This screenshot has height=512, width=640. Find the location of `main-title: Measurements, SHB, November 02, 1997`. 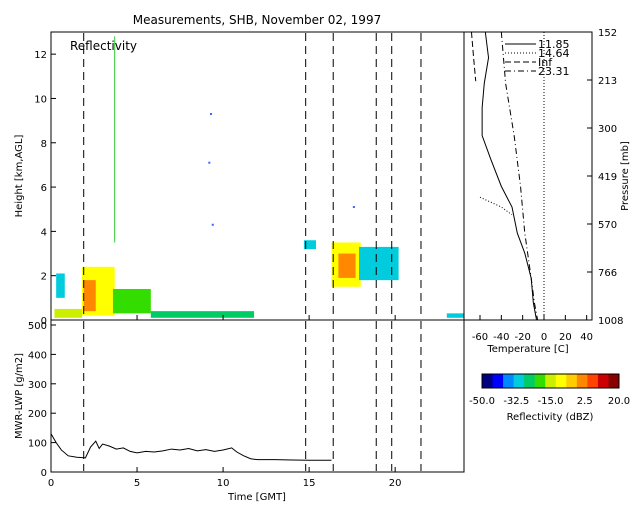

main-title: Measurements, SHB, November 02, 1997 is located at coordinates (257, 20).